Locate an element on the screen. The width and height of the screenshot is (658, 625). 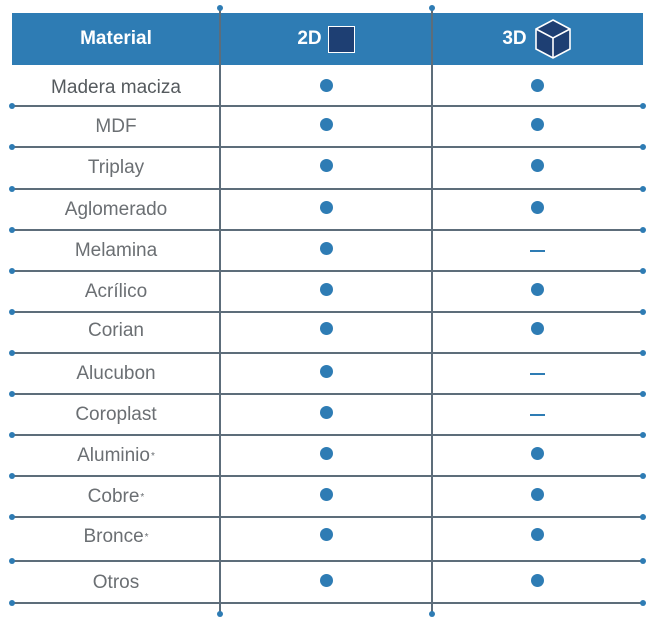
table-row: Alucubon is located at coordinates (327, 374).